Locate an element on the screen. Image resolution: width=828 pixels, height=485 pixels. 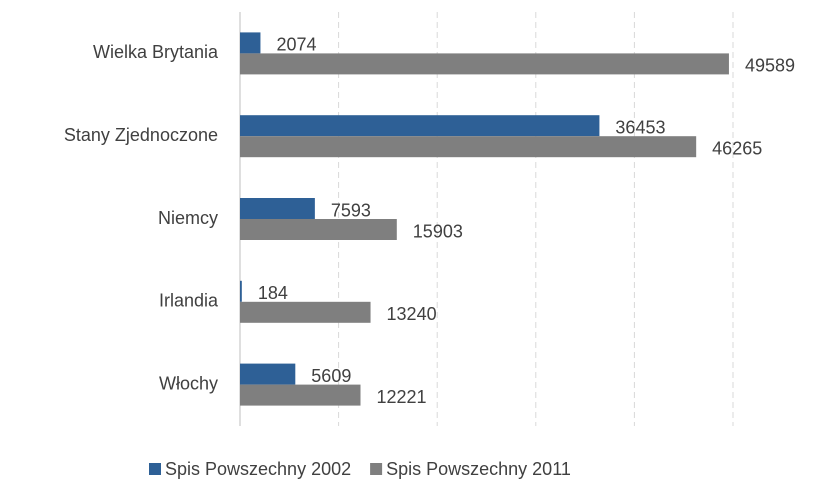
data-label: 13240 is located at coordinates (412, 314).